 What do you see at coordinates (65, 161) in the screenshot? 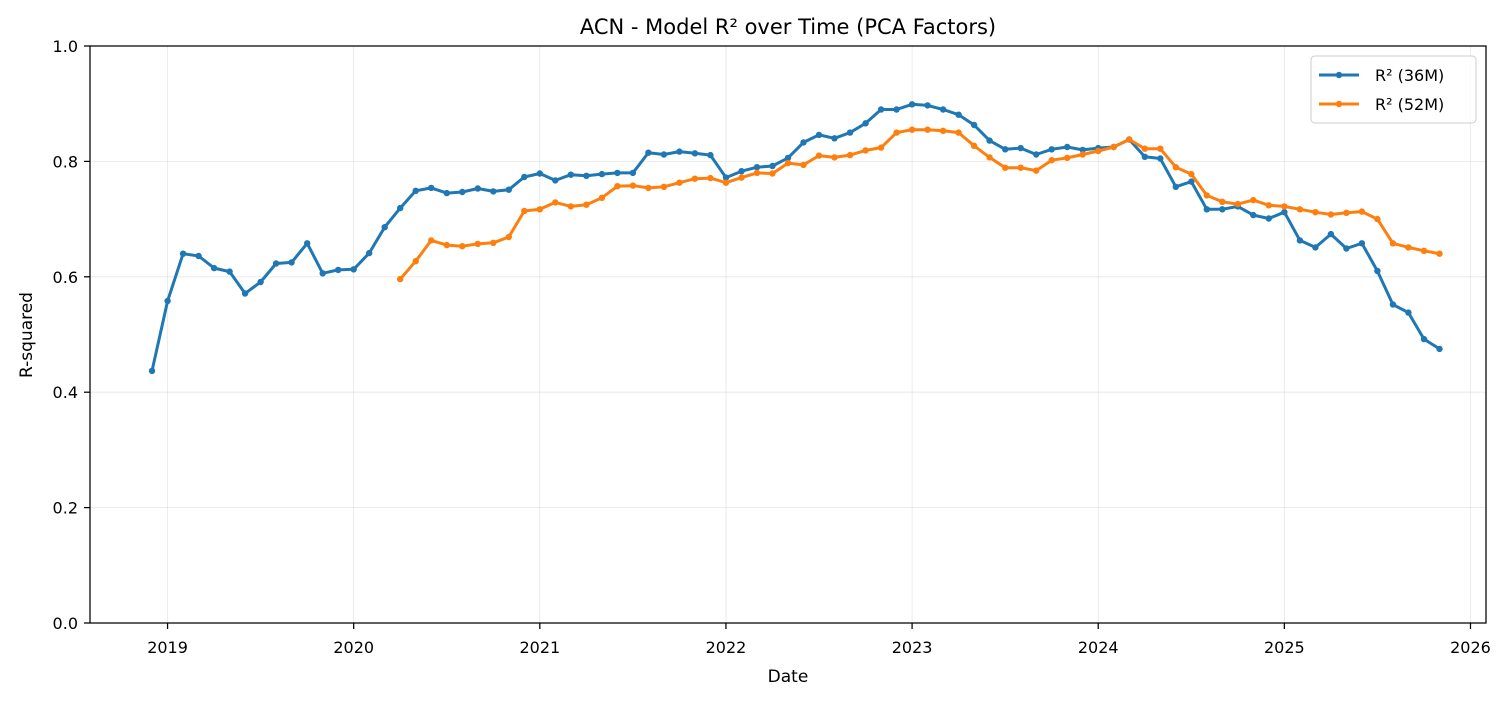
I see `y-tick-label-0.8: 0.8` at bounding box center [65, 161].